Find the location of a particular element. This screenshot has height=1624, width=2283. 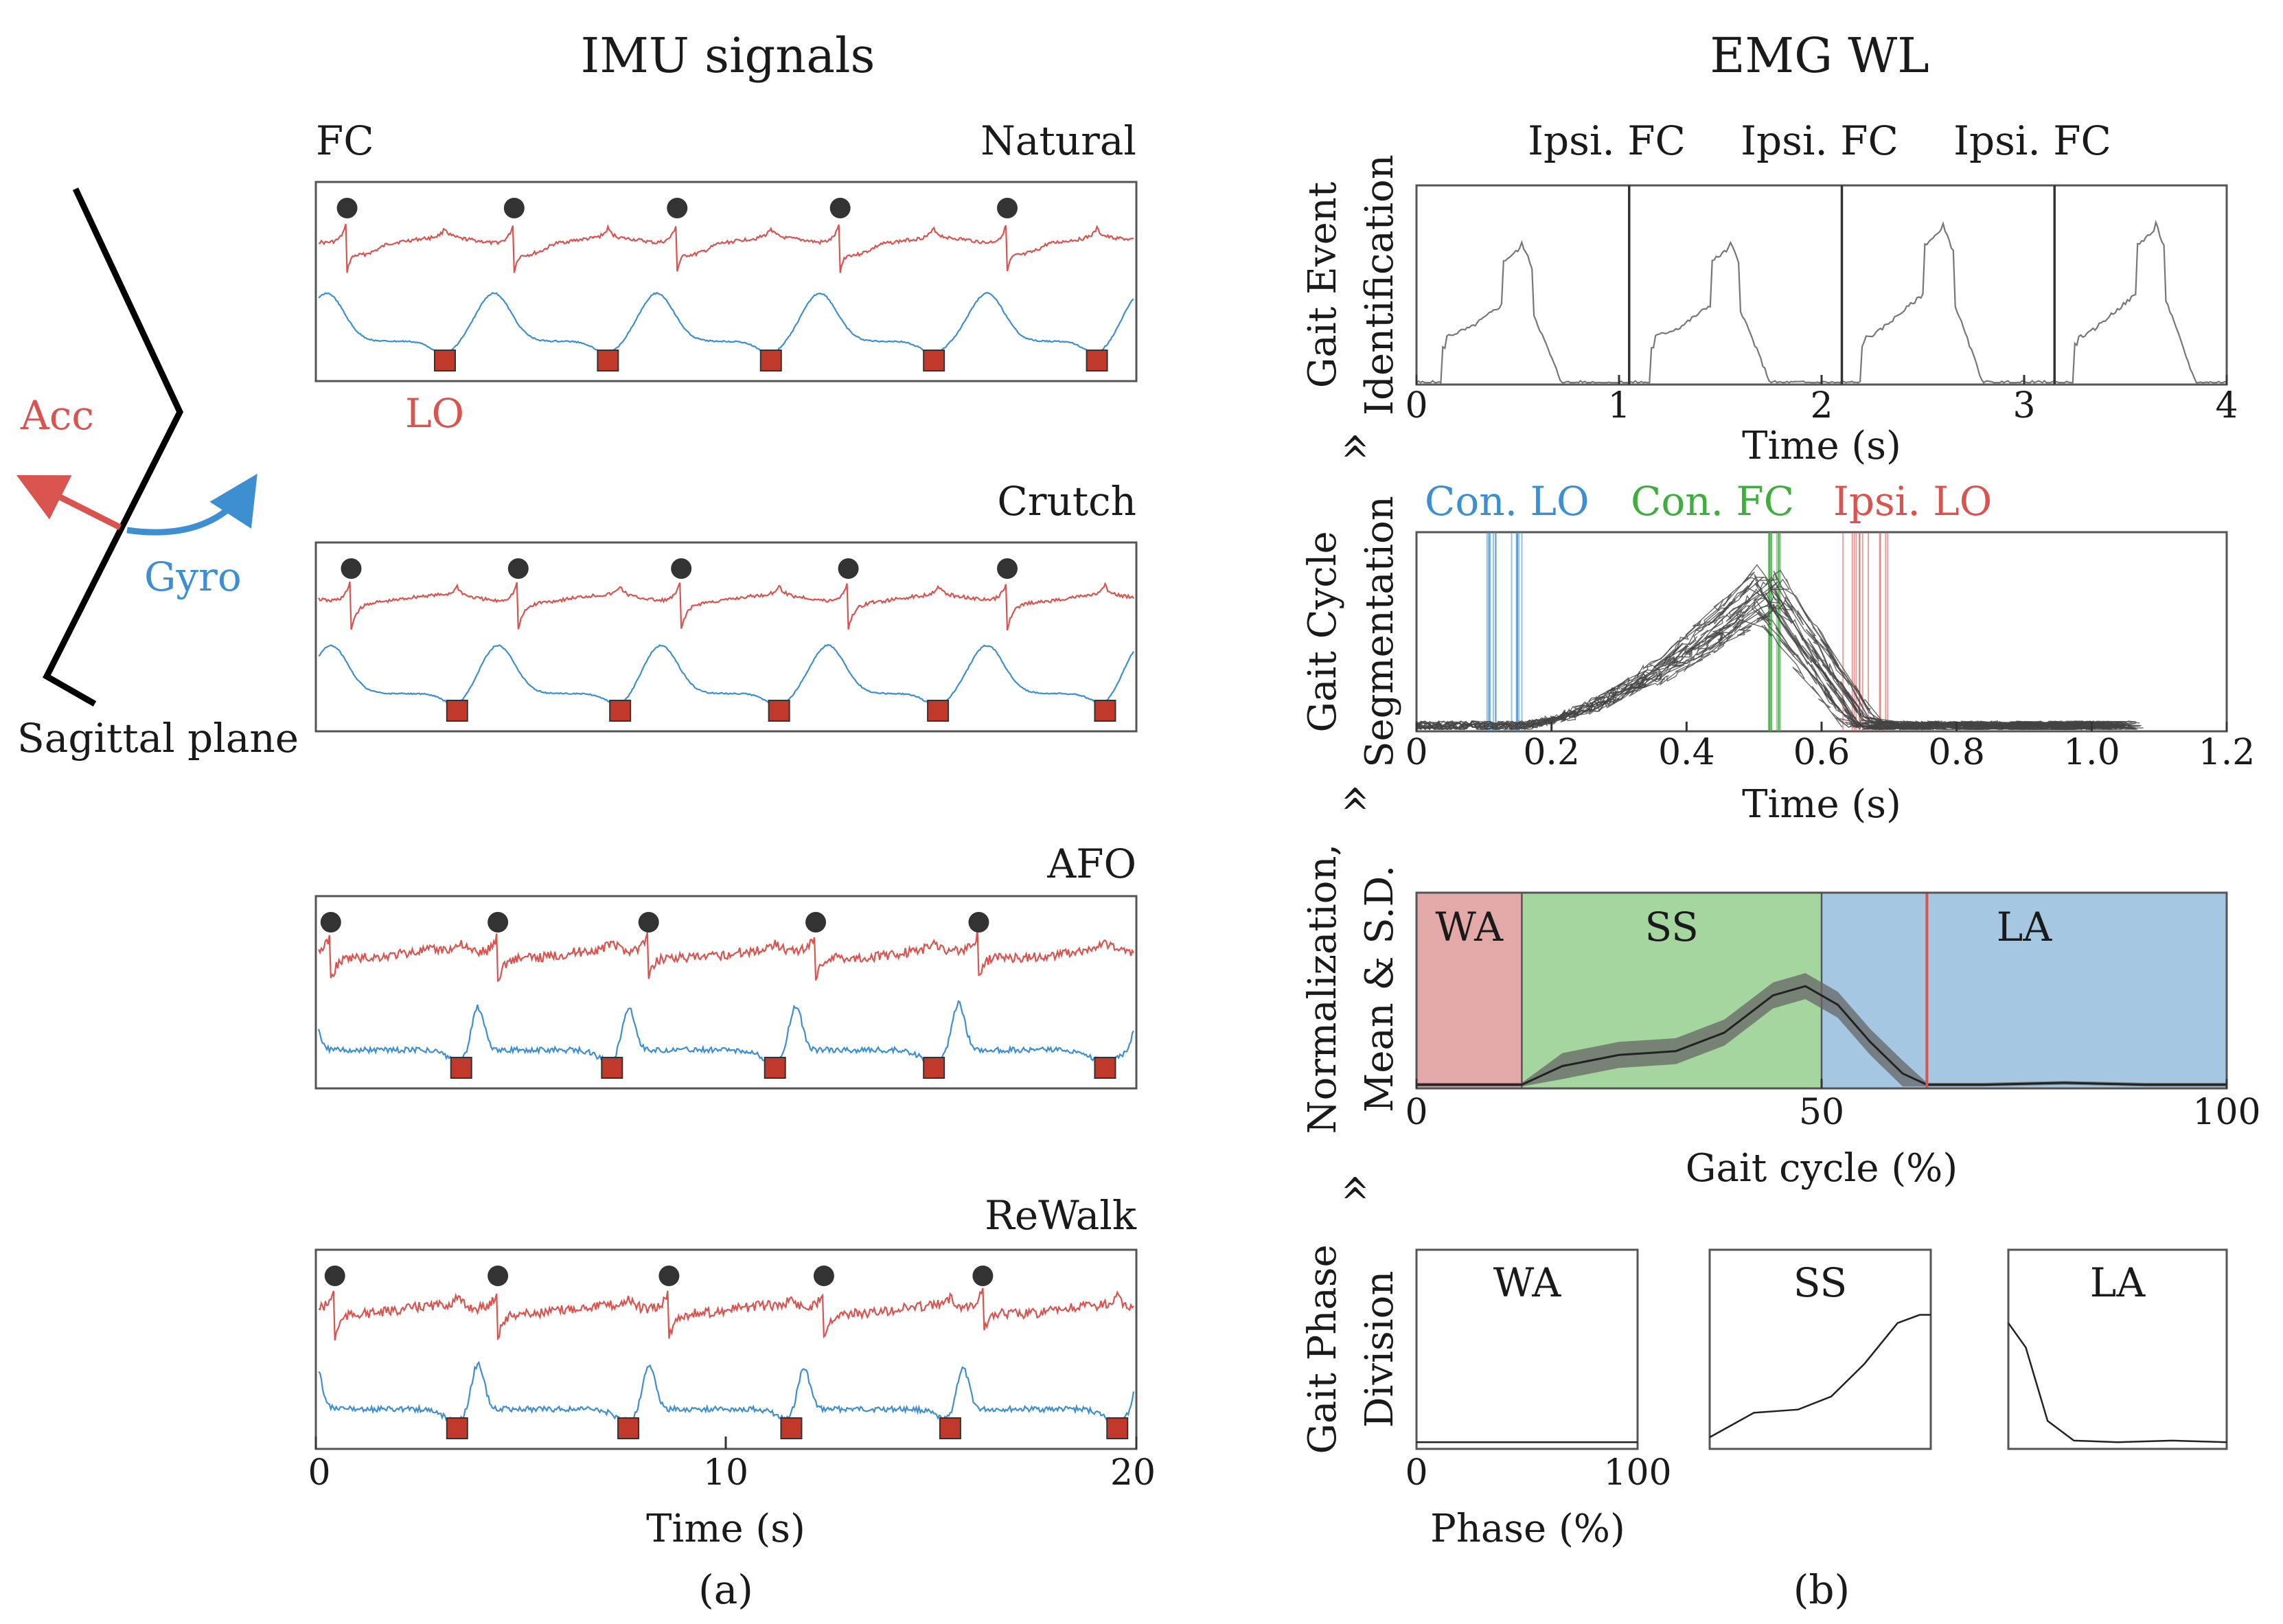

step1-emg-trace is located at coordinates (1821, 301).